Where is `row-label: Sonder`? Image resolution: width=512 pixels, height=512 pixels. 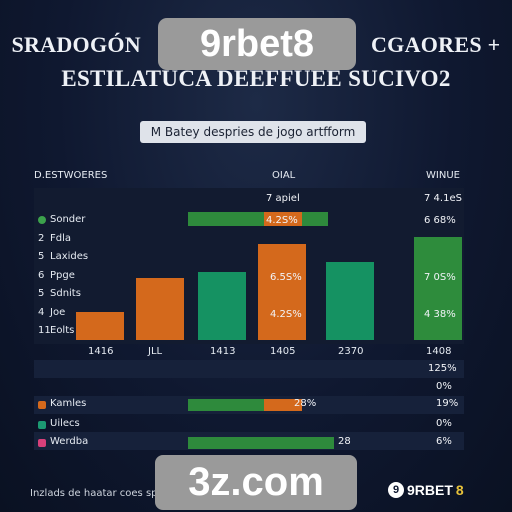
row-label: Sonder is located at coordinates (68, 219).